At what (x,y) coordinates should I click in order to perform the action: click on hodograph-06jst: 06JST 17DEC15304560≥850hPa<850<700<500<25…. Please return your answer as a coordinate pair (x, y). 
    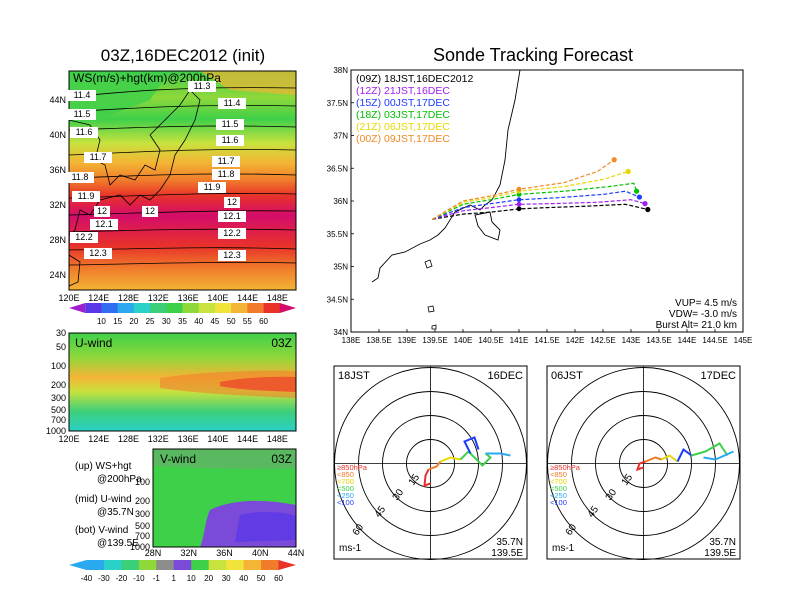
    Looking at the image, I should click on (643, 462).